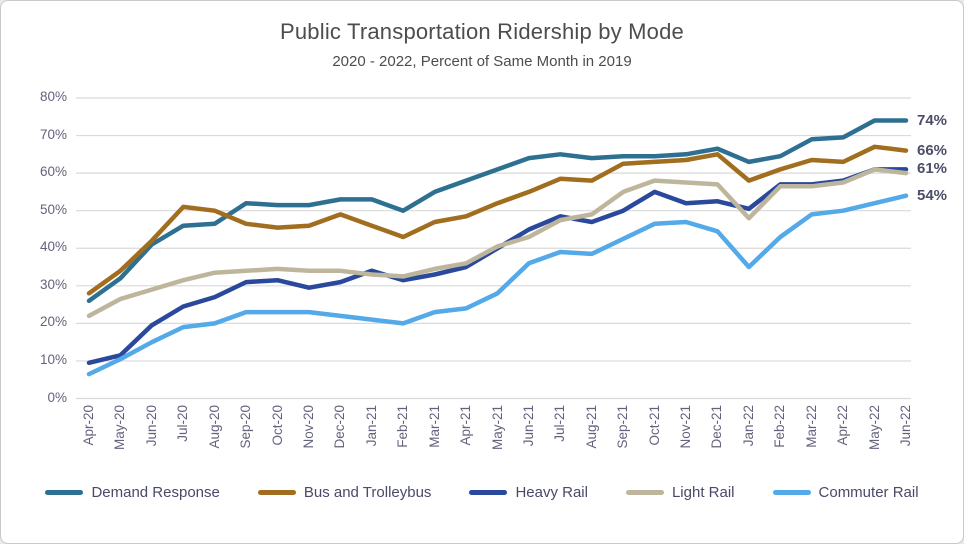 The height and width of the screenshot is (544, 964). What do you see at coordinates (874, 428) in the screenshot?
I see `x-tick-label: May-22` at bounding box center [874, 428].